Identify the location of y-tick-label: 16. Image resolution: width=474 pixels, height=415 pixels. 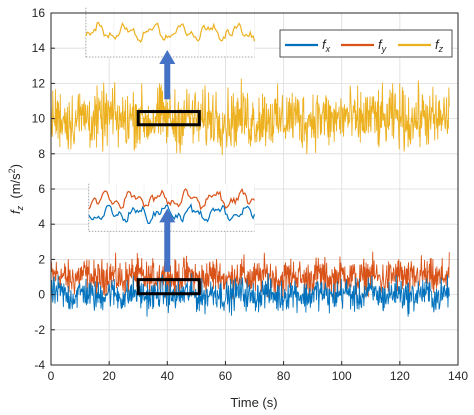
(39, 13).